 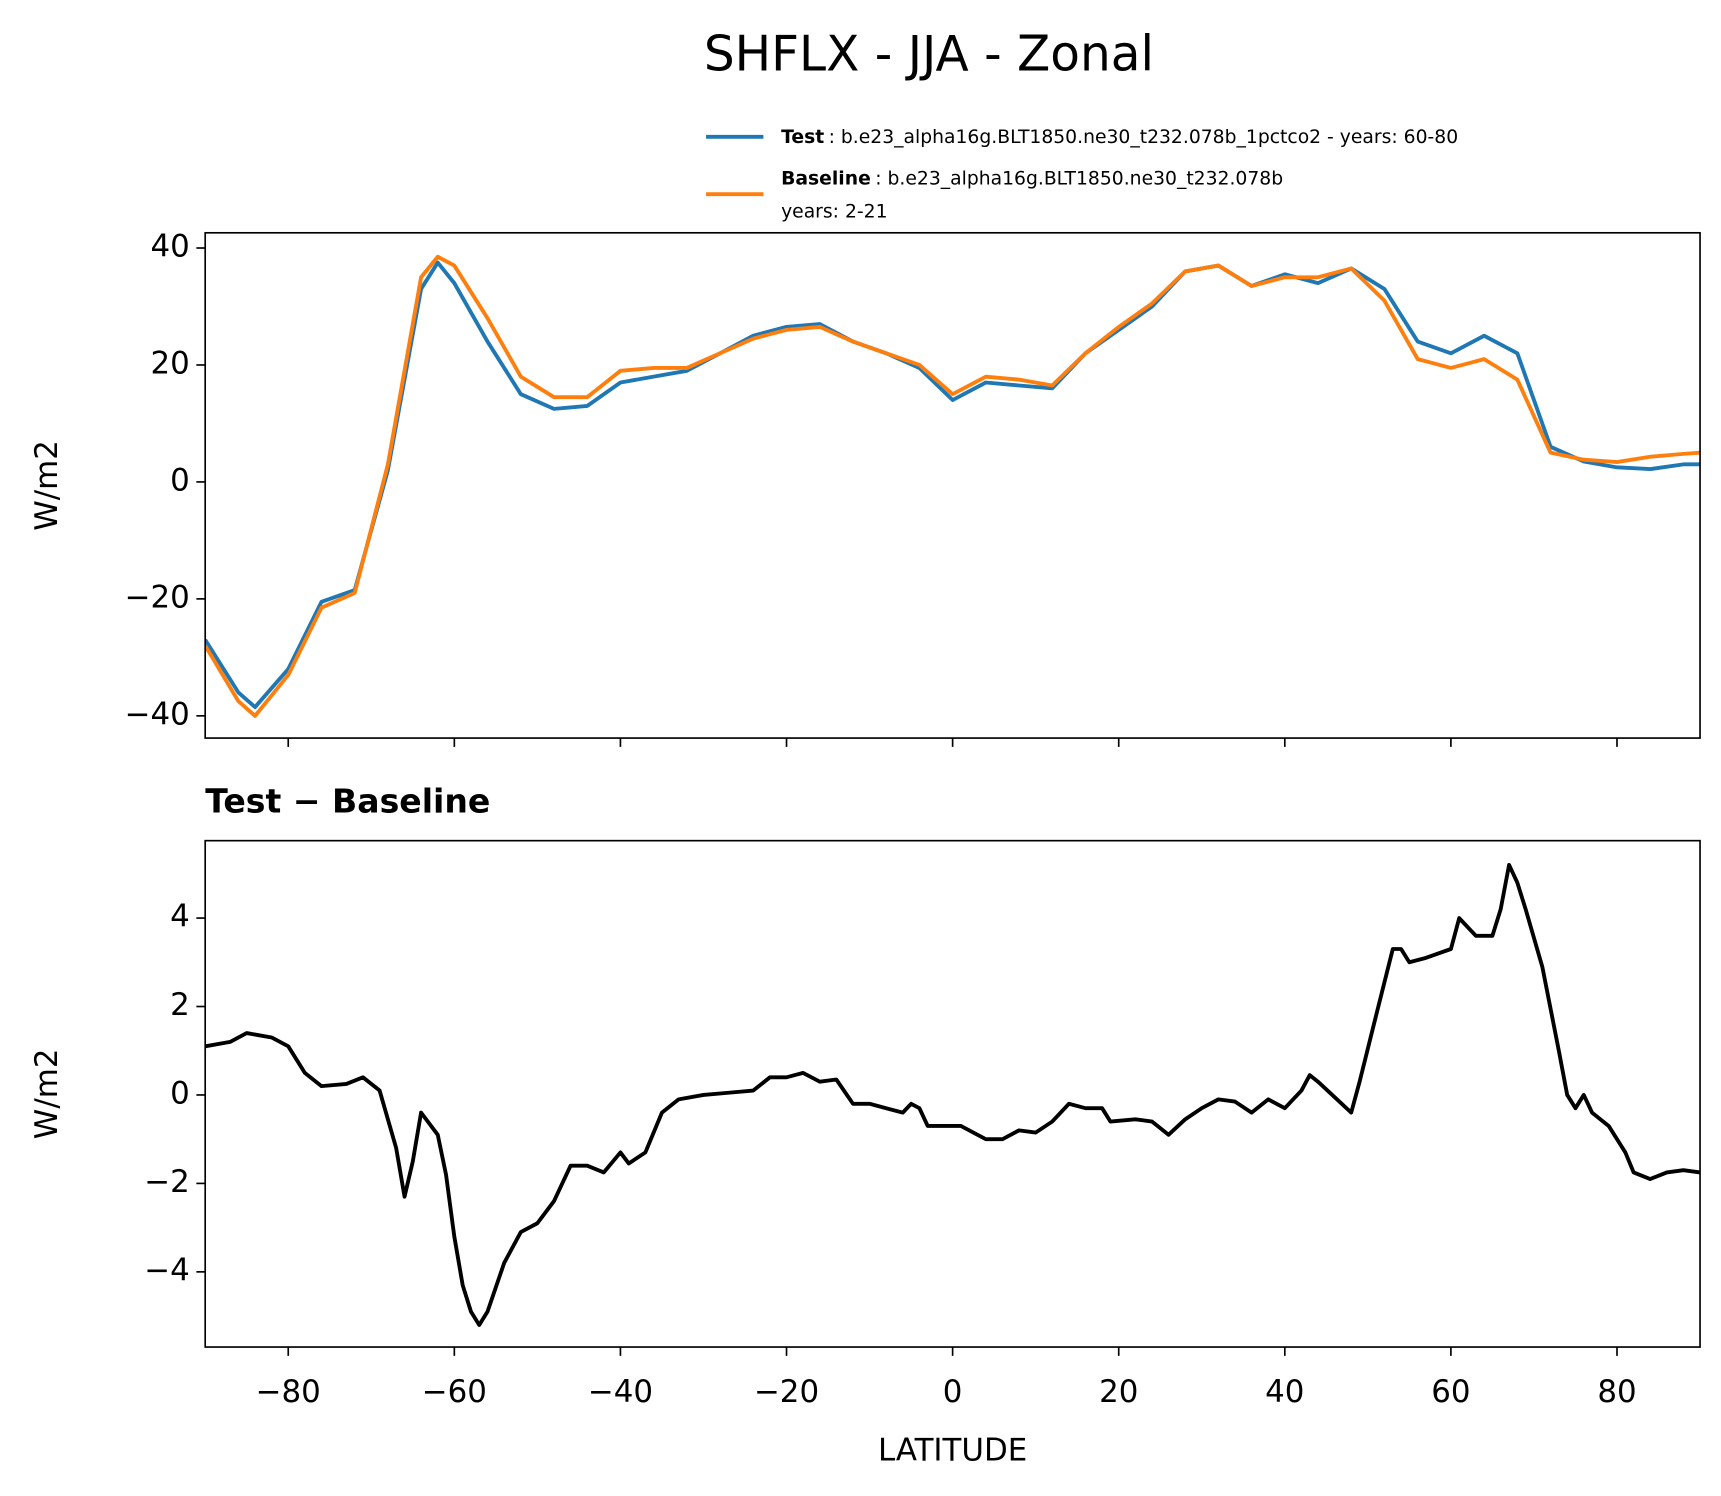 What do you see at coordinates (167, 1270) in the screenshot?
I see `y-tick-label: −4` at bounding box center [167, 1270].